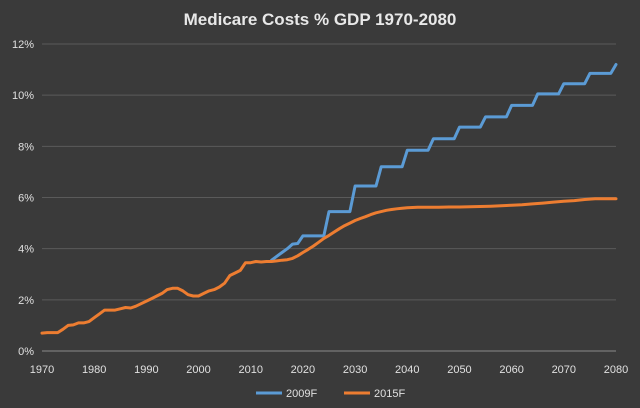 The width and height of the screenshot is (640, 408). I want to click on x-tick-label: 2070, so click(564, 370).